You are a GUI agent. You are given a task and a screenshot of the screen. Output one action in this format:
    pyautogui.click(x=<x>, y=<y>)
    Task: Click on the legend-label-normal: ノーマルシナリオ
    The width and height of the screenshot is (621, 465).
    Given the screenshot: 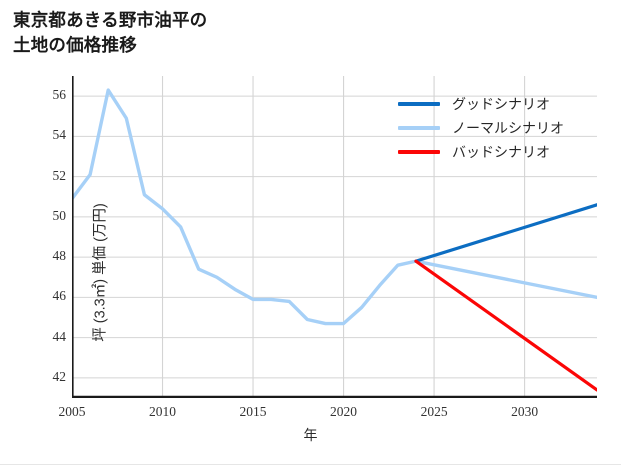 What is the action you would take?
    pyautogui.click(x=508, y=128)
    